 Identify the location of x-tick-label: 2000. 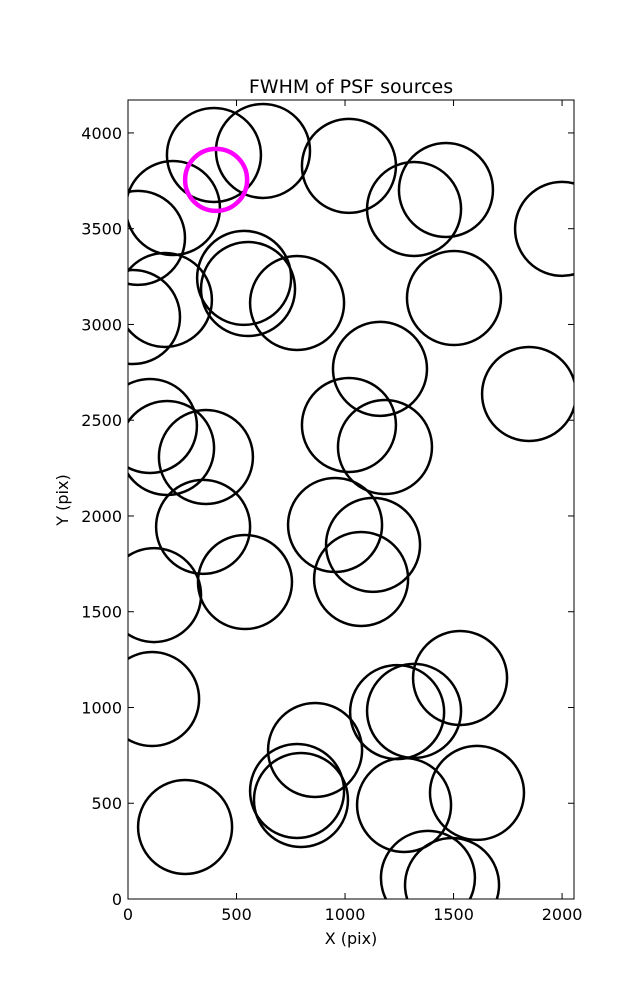
(562, 914).